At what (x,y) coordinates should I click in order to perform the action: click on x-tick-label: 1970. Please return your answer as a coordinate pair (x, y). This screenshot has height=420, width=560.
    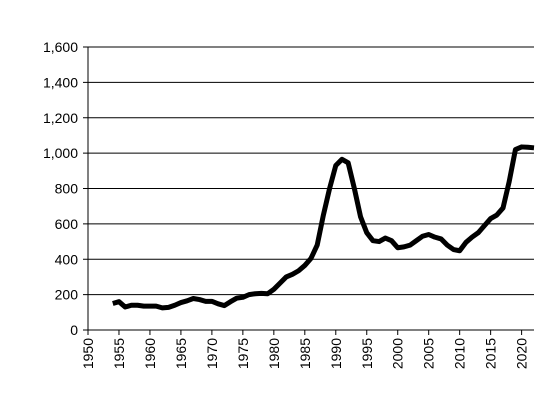
    Looking at the image, I should click on (212, 353).